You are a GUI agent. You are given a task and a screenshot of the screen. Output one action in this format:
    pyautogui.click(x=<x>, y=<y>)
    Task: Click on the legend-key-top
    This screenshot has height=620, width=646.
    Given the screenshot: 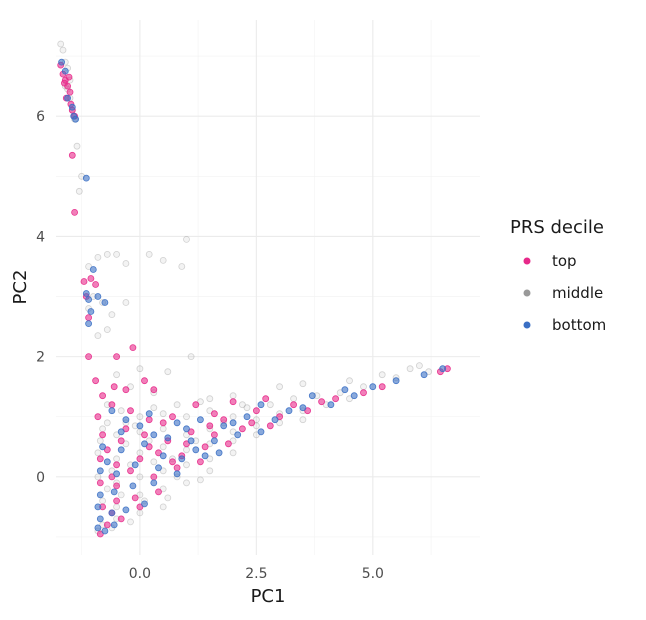 What is the action you would take?
    pyautogui.click(x=527, y=261)
    